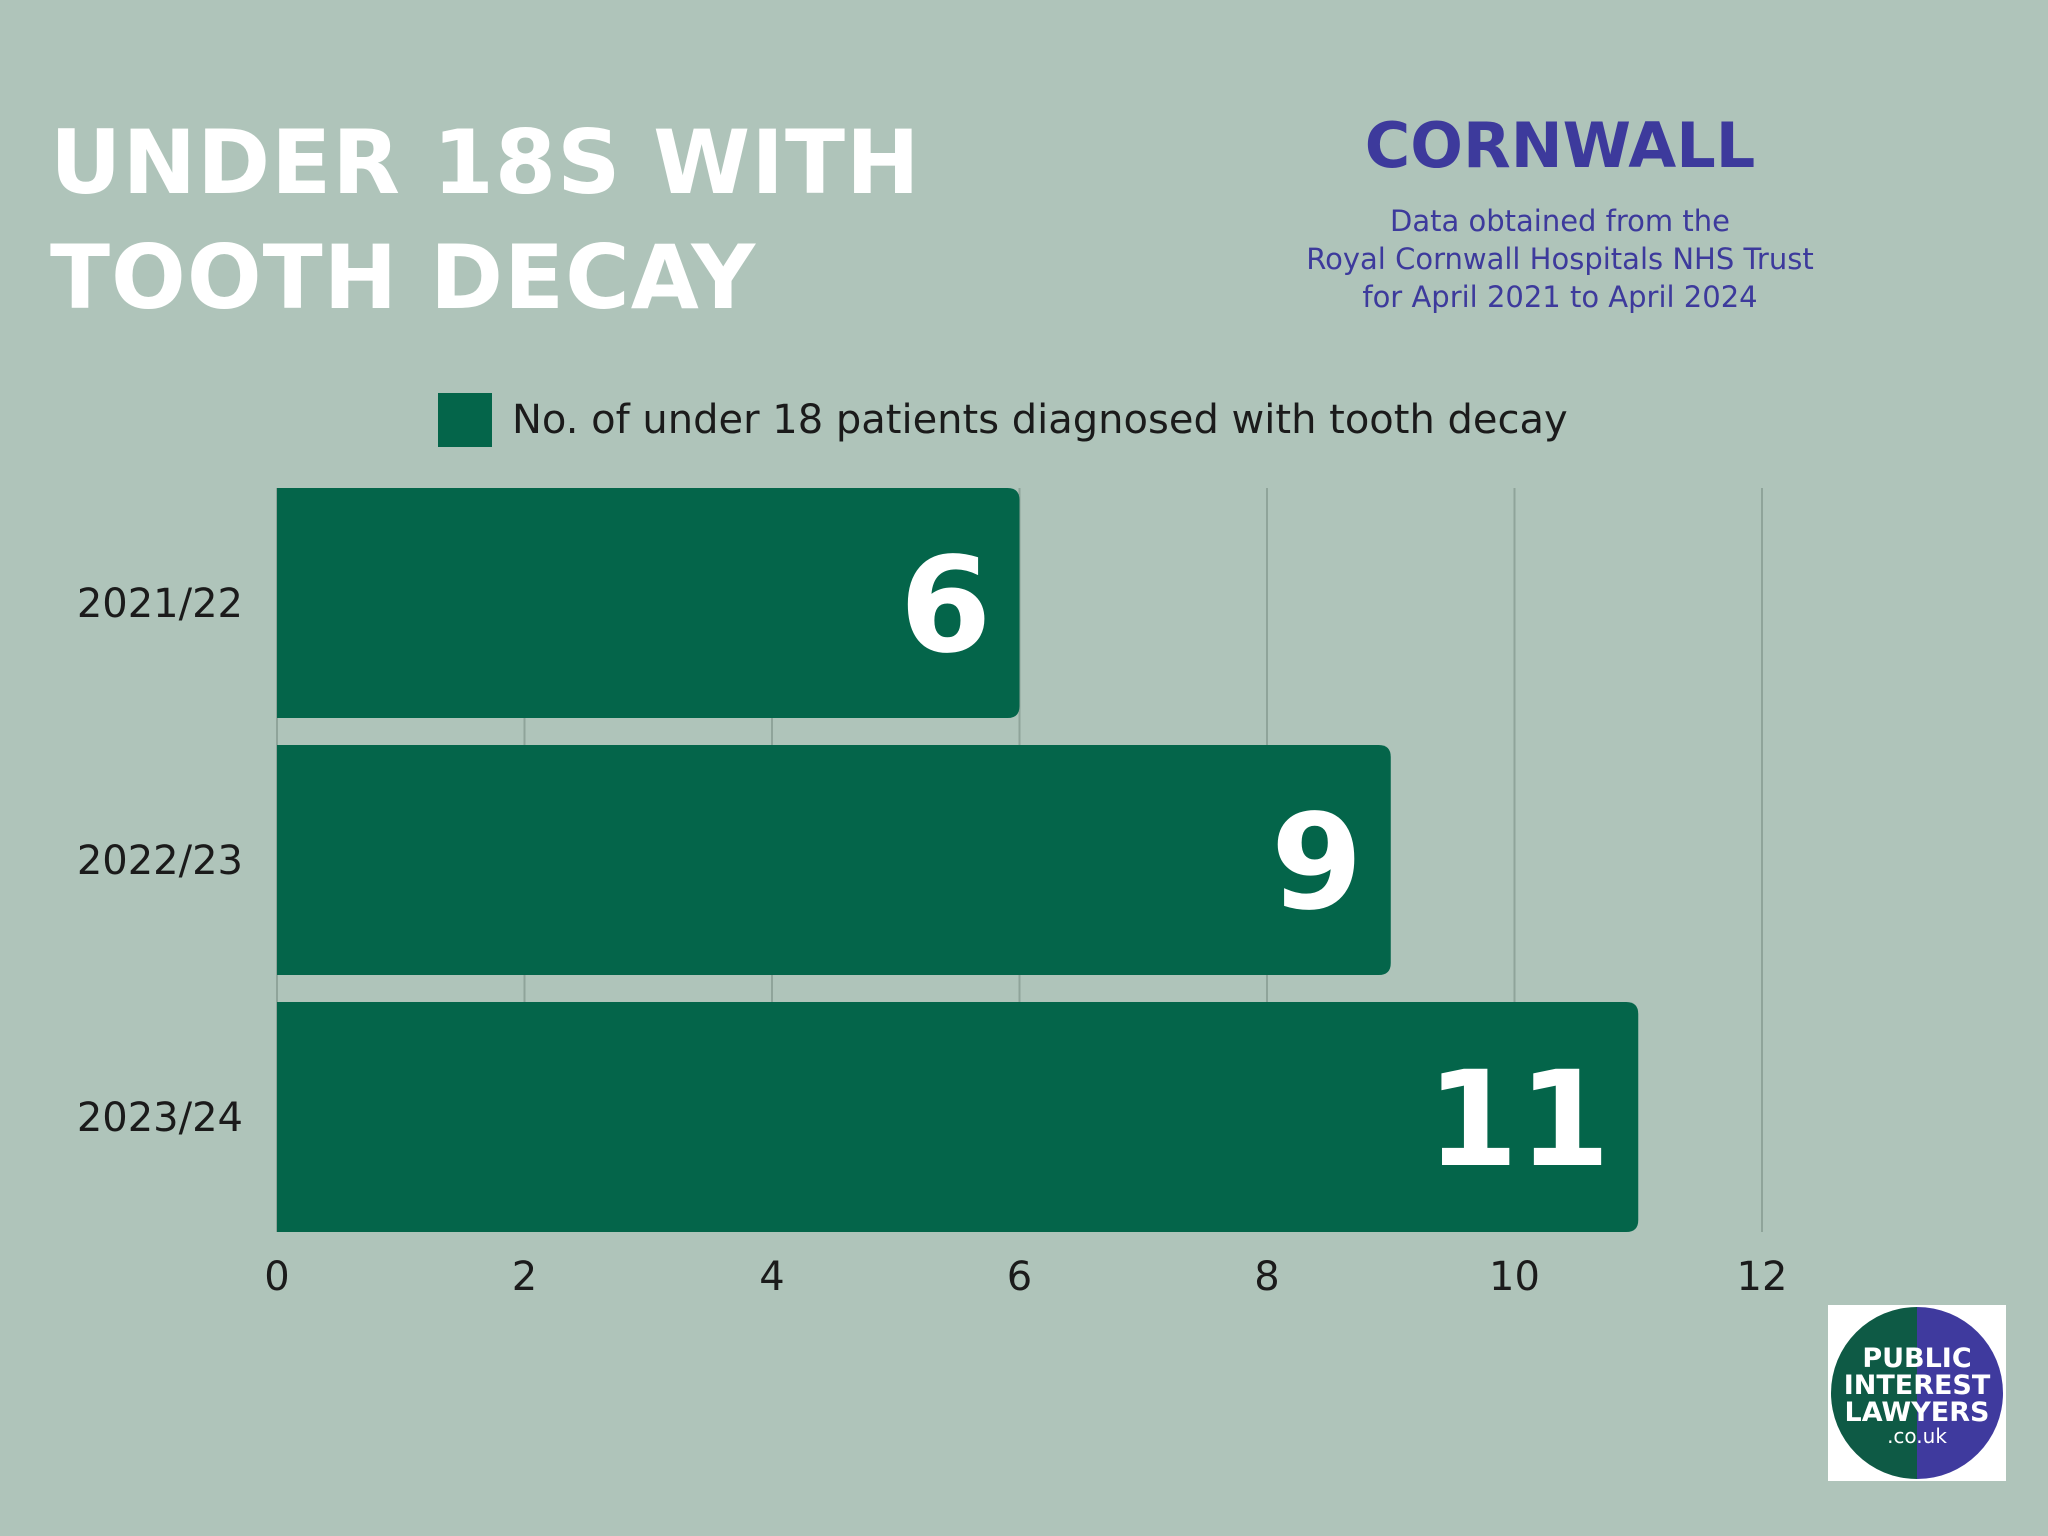 Image resolution: width=2048 pixels, height=1536 pixels. Describe the element at coordinates (1917, 1412) in the screenshot. I see `logo-line-3: LAWYERS` at that location.